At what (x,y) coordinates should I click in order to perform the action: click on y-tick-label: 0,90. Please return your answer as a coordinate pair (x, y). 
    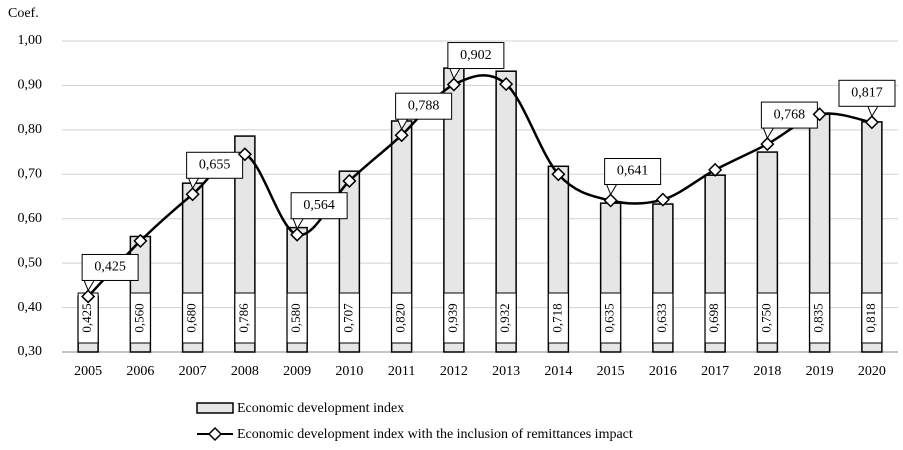
    Looking at the image, I should click on (30, 85).